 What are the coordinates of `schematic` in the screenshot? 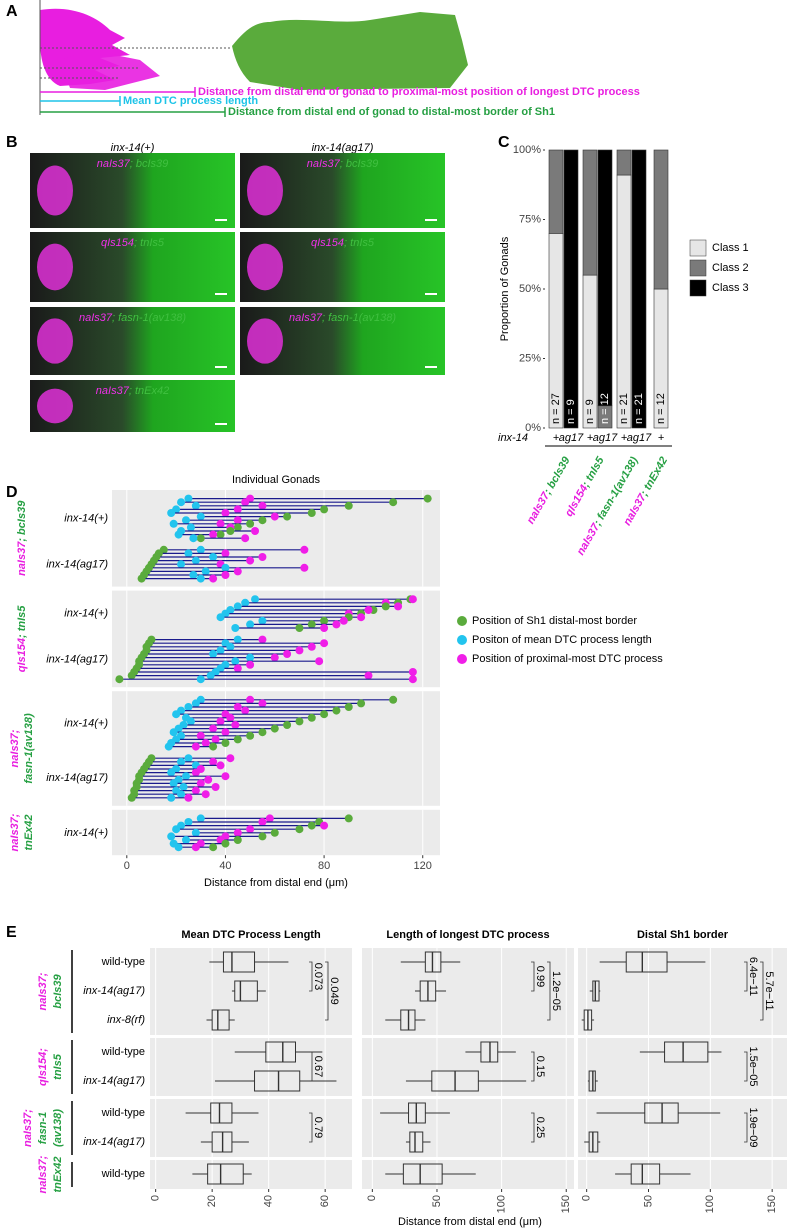 It's located at (253, 57).